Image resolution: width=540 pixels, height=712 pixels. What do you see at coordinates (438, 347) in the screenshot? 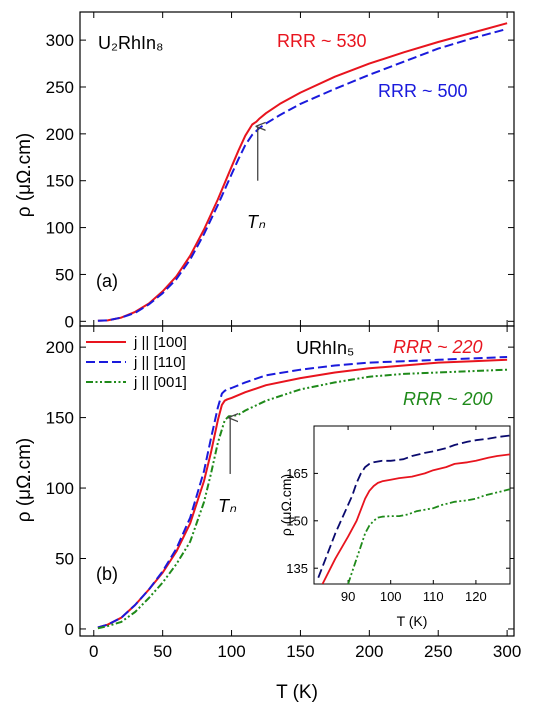
I see `panel-b-annotation-red: RRR ~ 220` at bounding box center [438, 347].